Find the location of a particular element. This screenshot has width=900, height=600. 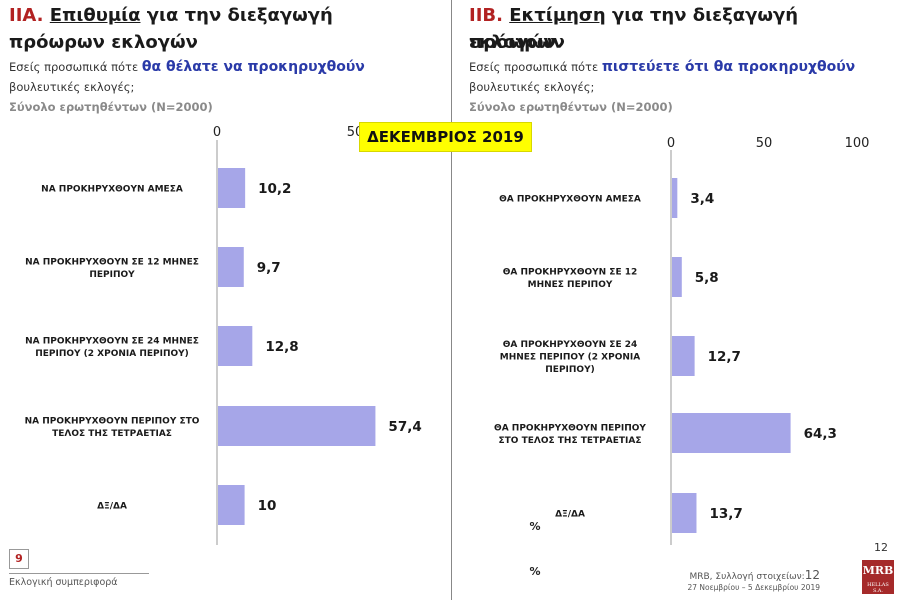

right-category-label: ΔΞ/ΔΑ is located at coordinates (570, 515).